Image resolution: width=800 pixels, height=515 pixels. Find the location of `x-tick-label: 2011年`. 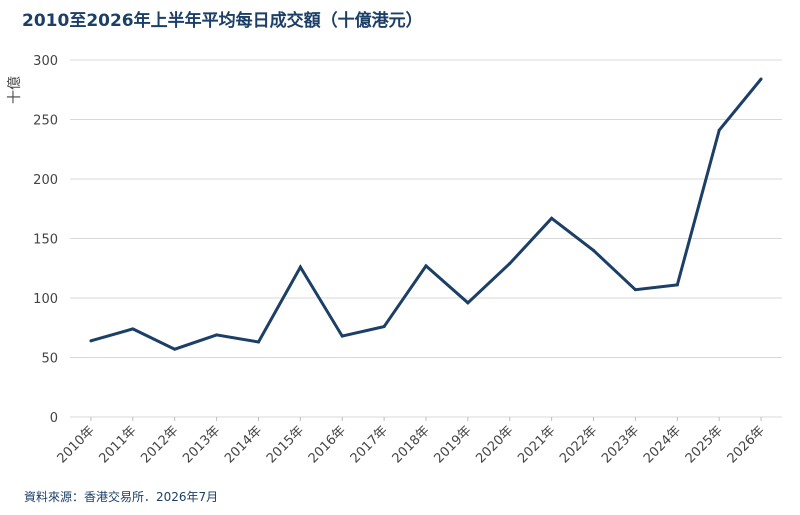

x-tick-label: 2011年 is located at coordinates (117, 444).